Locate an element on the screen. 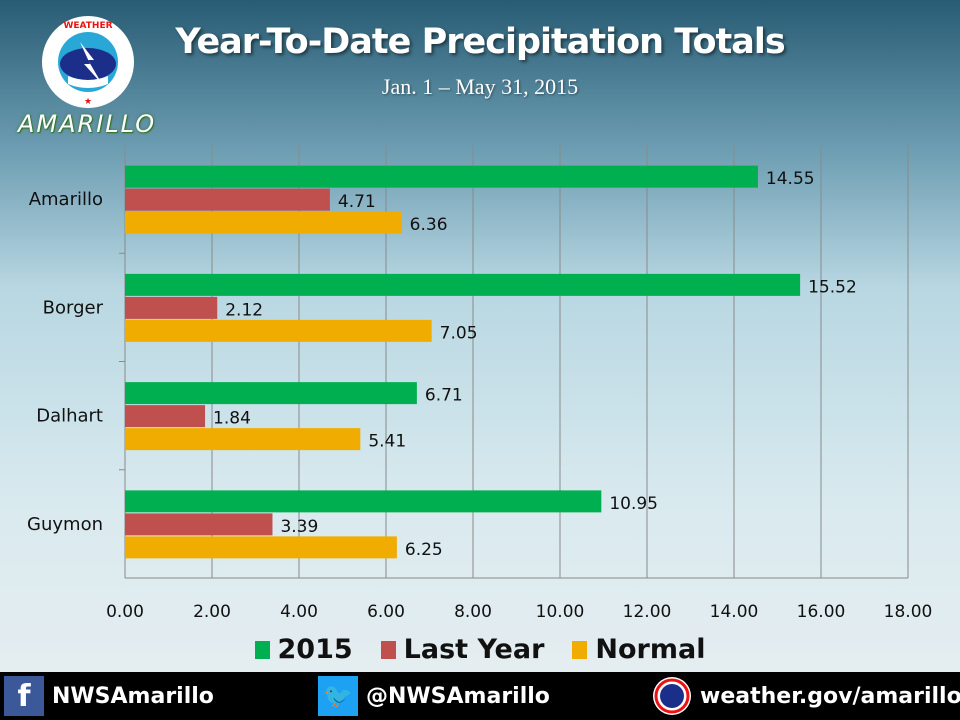 This screenshot has height=720, width=960. x-tick-label: 12.00 is located at coordinates (647, 612).